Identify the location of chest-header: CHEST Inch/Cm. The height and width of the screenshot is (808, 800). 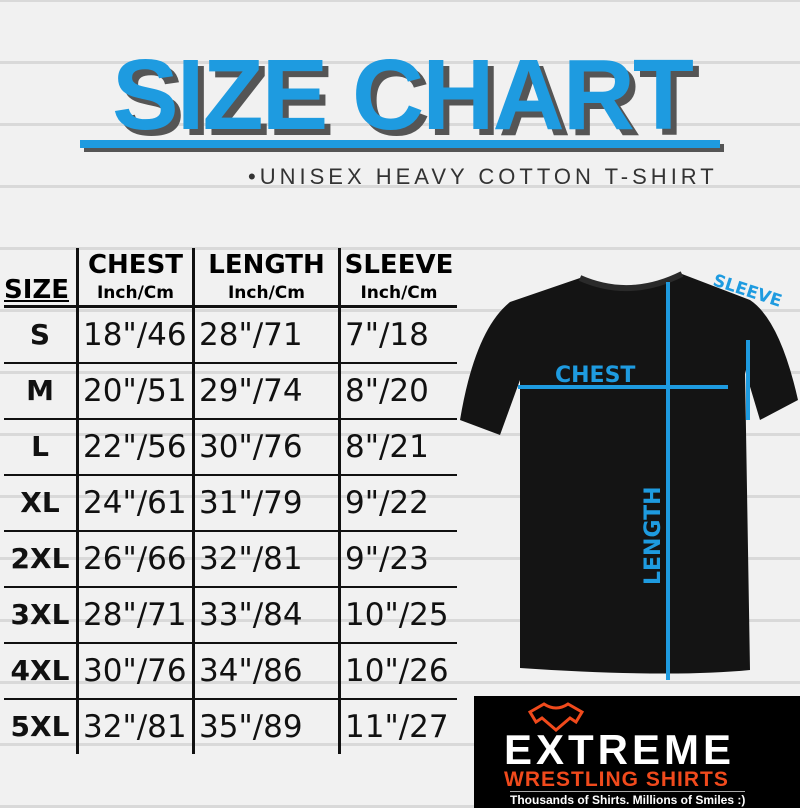
(135, 278).